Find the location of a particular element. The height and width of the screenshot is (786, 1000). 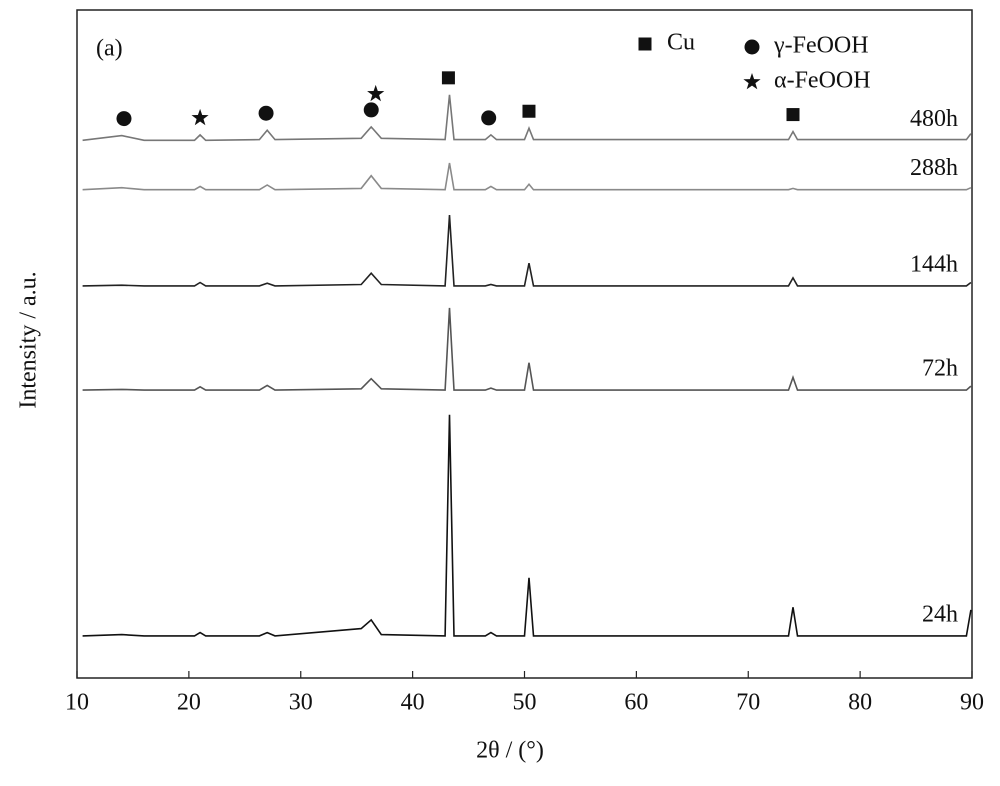

x-tick-label: 30 is located at coordinates (301, 703).